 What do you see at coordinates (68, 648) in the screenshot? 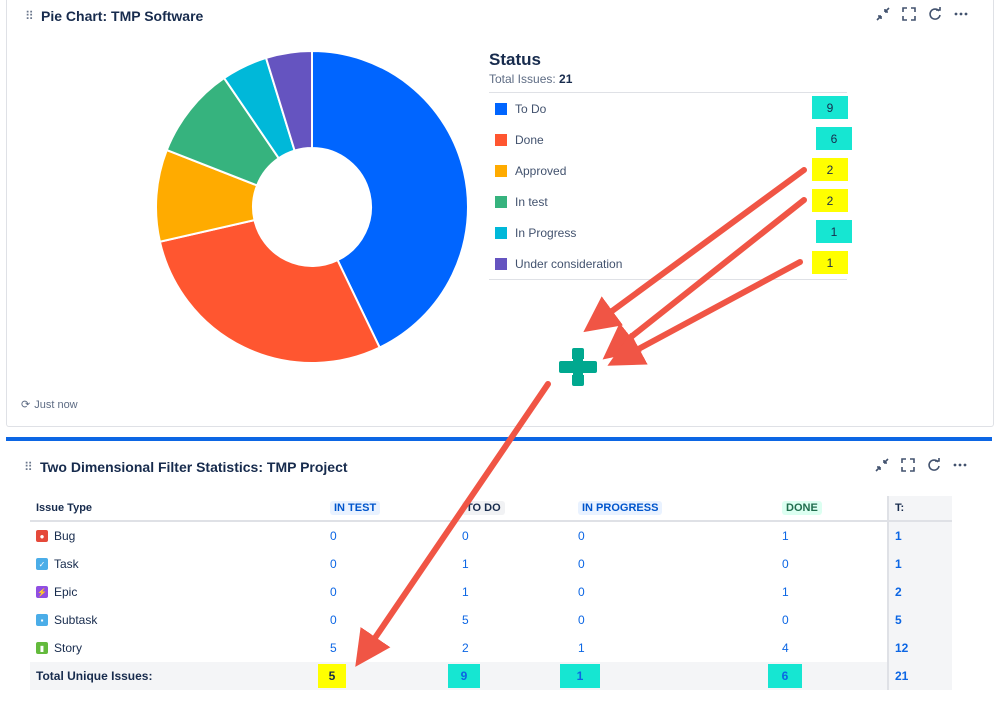
I see `issue-type-label: Story` at bounding box center [68, 648].